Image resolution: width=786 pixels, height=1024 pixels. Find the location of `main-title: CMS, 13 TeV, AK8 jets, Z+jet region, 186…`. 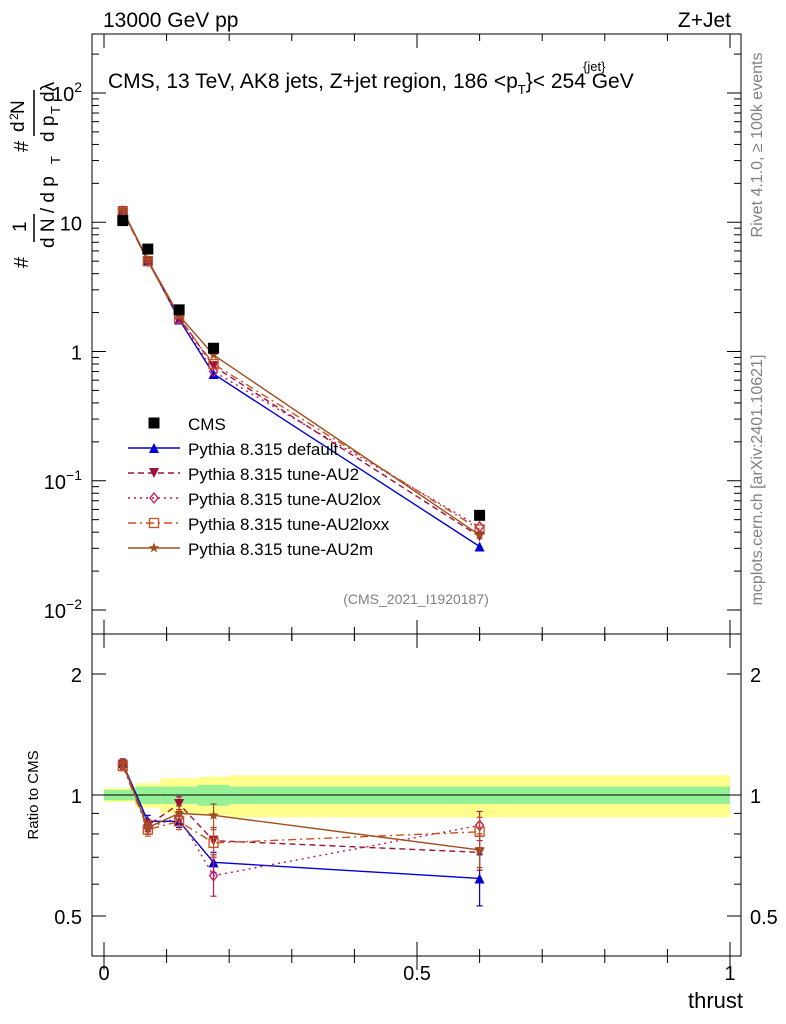

main-title: CMS, 13 TeV, AK8 jets, Z+jet region, 186… is located at coordinates (371, 78).